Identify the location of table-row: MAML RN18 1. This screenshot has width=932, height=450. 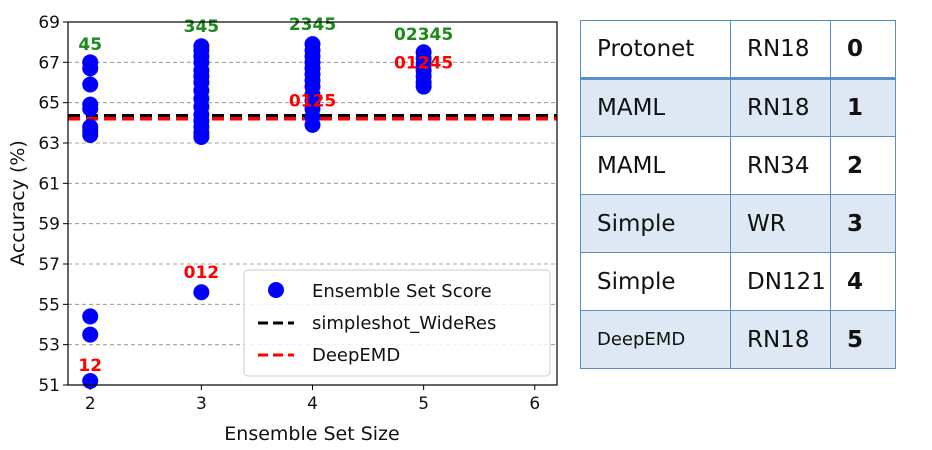
(738, 107).